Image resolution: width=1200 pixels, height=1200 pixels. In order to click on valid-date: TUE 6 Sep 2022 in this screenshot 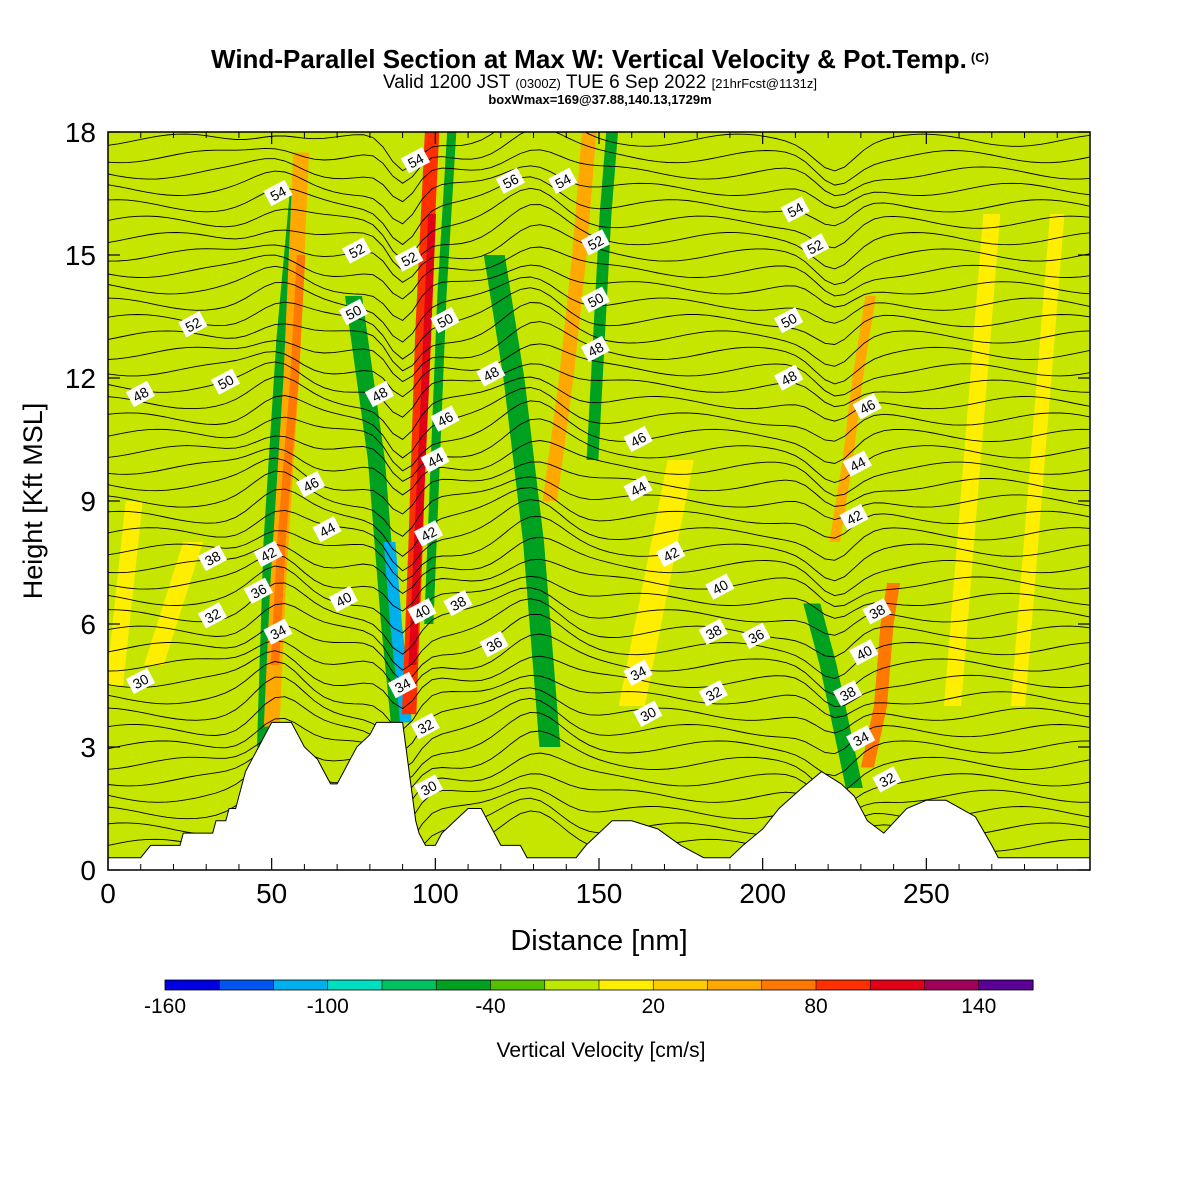, I will do `click(636, 82)`.